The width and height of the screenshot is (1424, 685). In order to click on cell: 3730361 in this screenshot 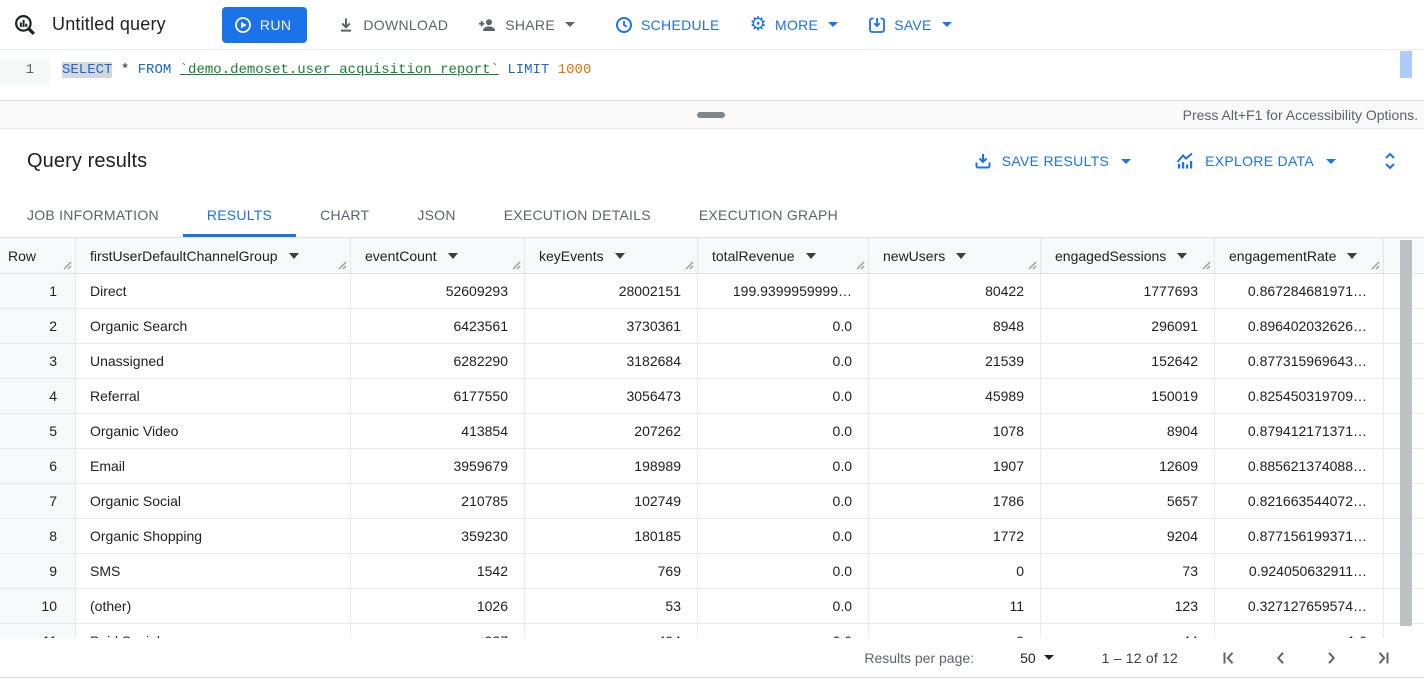, I will do `click(611, 326)`.